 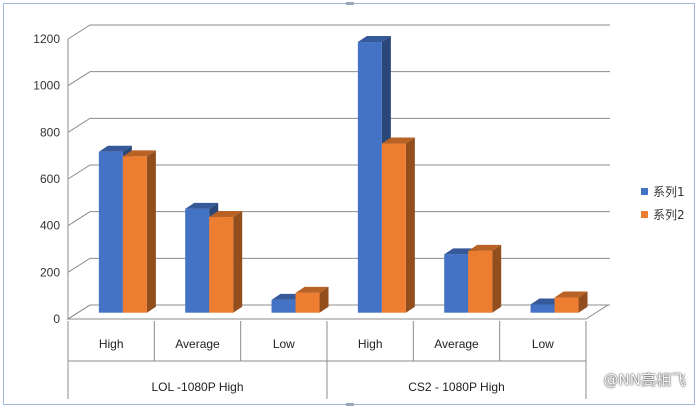 I want to click on group-label: LOL -1080P High, so click(x=197, y=387).